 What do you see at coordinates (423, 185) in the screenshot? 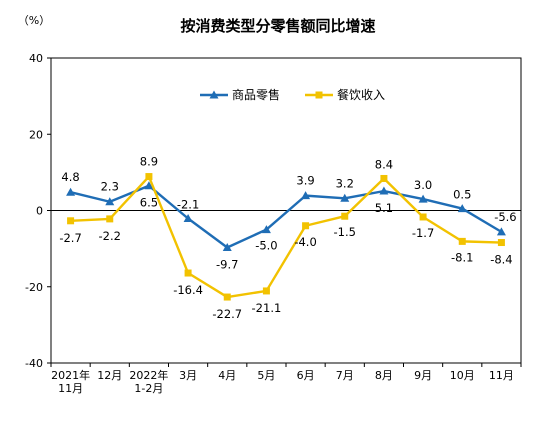
I see `data-label: 3.0` at bounding box center [423, 185].